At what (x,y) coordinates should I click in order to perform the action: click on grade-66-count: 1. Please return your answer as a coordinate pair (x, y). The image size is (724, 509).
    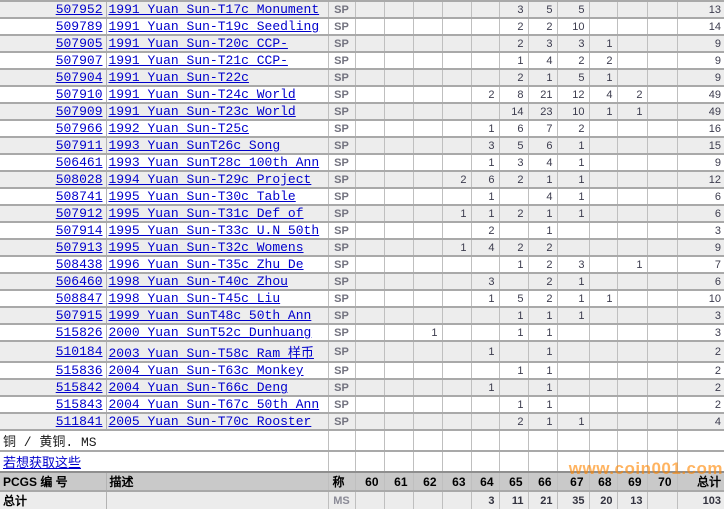
    Looking at the image, I should click on (542, 179).